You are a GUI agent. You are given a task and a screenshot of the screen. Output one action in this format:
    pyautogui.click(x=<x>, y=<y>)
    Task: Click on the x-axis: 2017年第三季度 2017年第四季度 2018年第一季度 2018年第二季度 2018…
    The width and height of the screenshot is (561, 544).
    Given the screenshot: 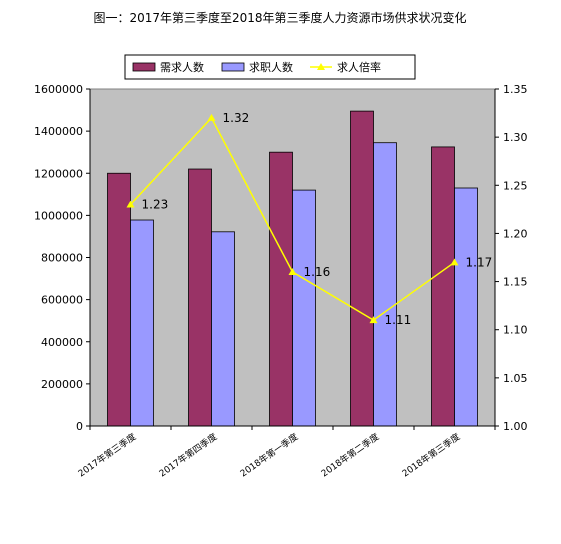 What is the action you would take?
    pyautogui.click(x=286, y=452)
    